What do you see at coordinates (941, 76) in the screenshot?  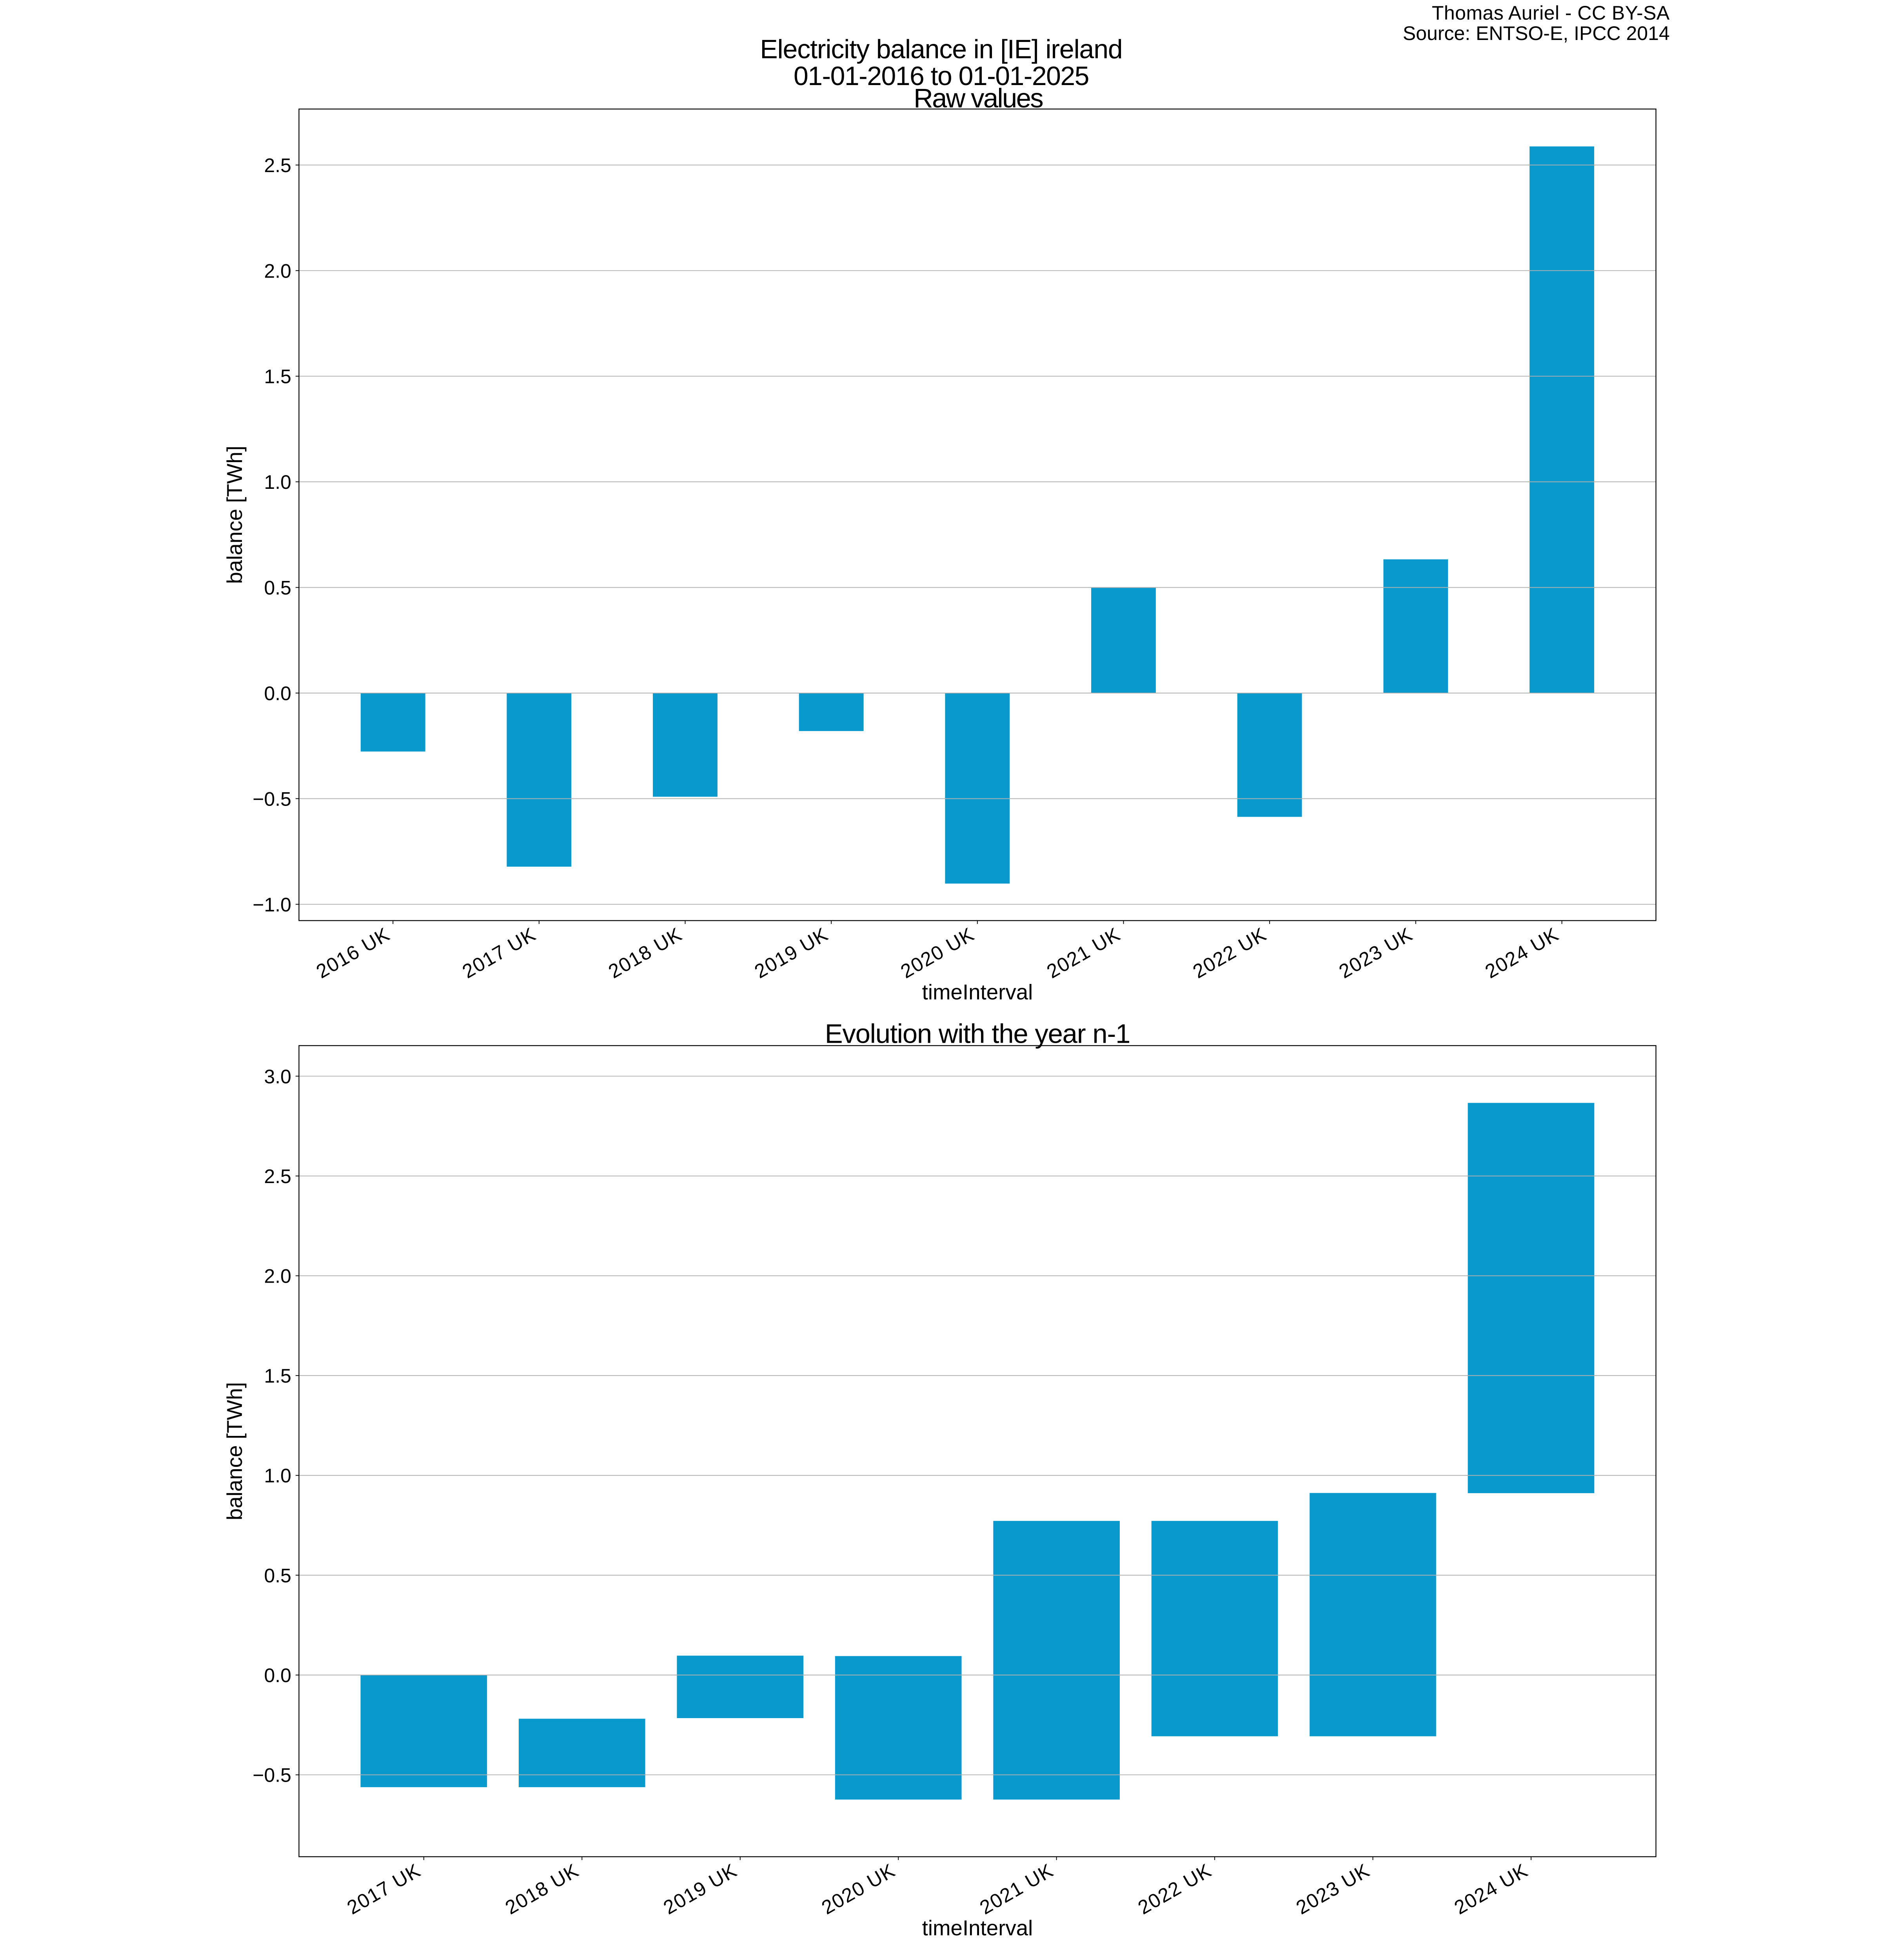 I see `svg-text: 01-01-2016 to 01-01-2025` at bounding box center [941, 76].